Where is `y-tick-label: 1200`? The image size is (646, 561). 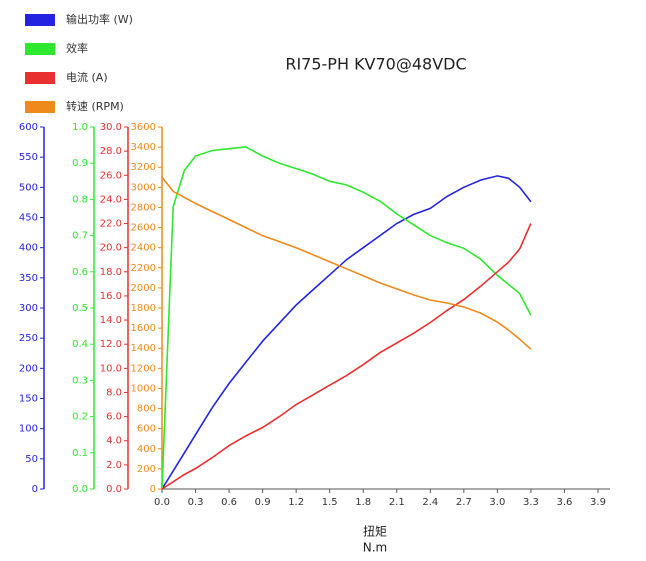 y-tick-label: 1200 is located at coordinates (143, 368).